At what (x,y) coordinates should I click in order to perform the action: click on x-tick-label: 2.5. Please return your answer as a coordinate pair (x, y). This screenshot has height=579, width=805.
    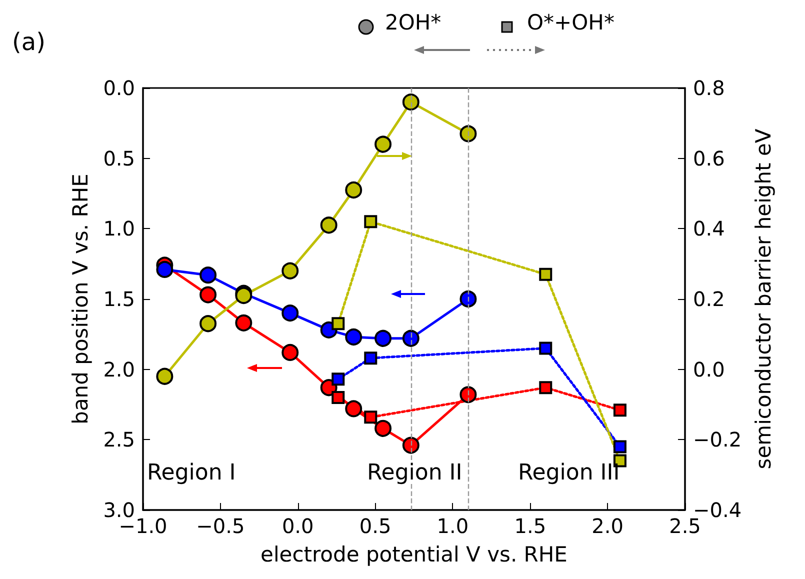
    Looking at the image, I should click on (685, 526).